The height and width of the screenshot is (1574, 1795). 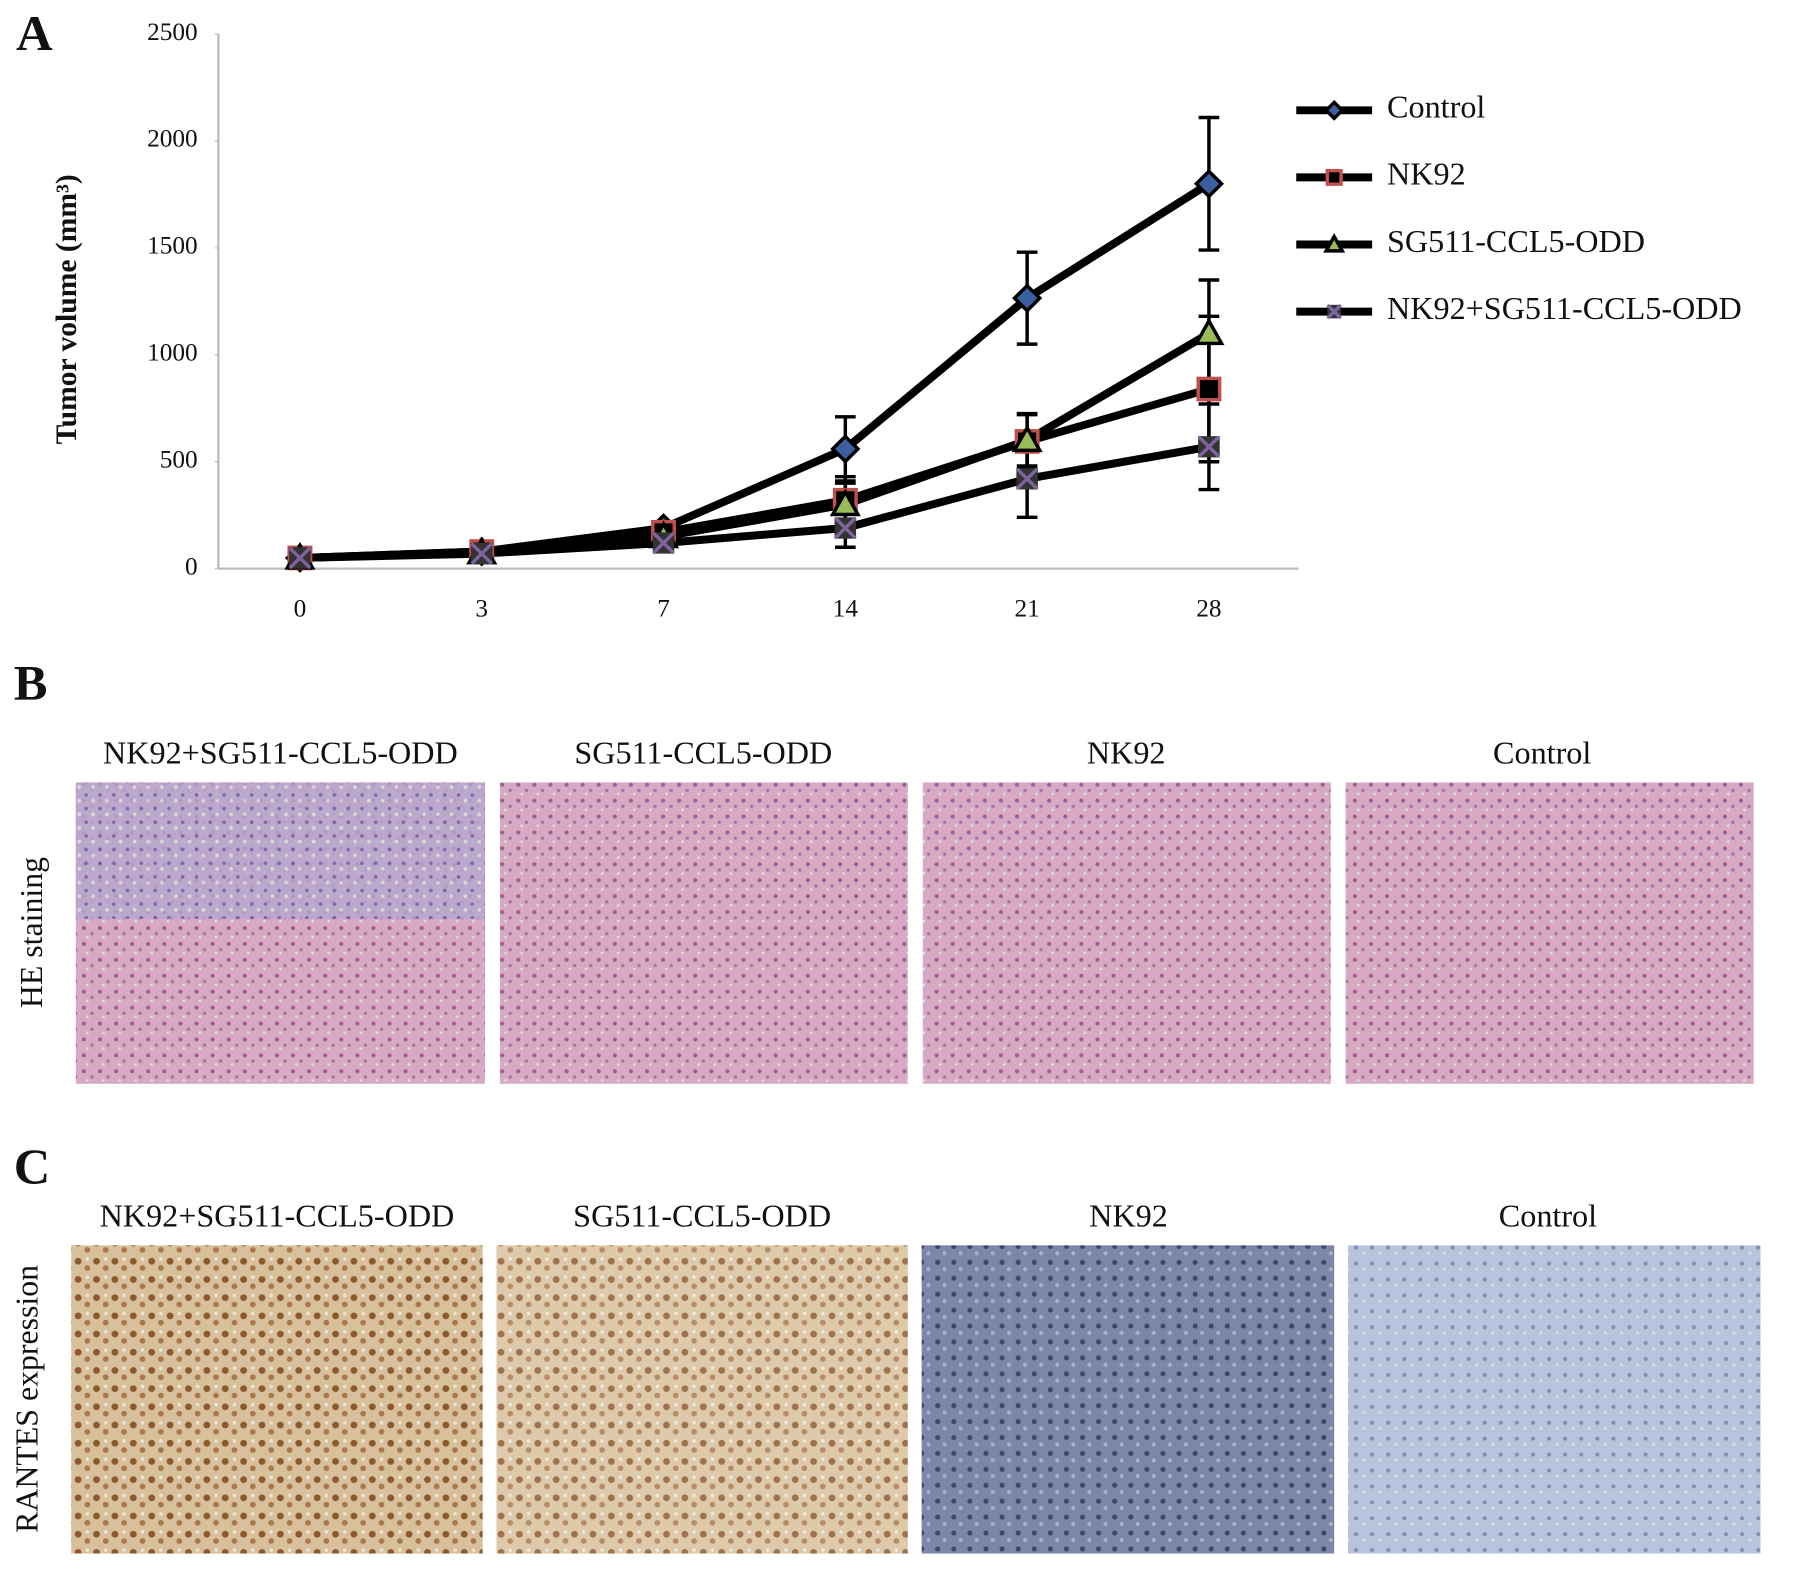 What do you see at coordinates (31, 932) in the screenshot?
I see `row-label: HE staining` at bounding box center [31, 932].